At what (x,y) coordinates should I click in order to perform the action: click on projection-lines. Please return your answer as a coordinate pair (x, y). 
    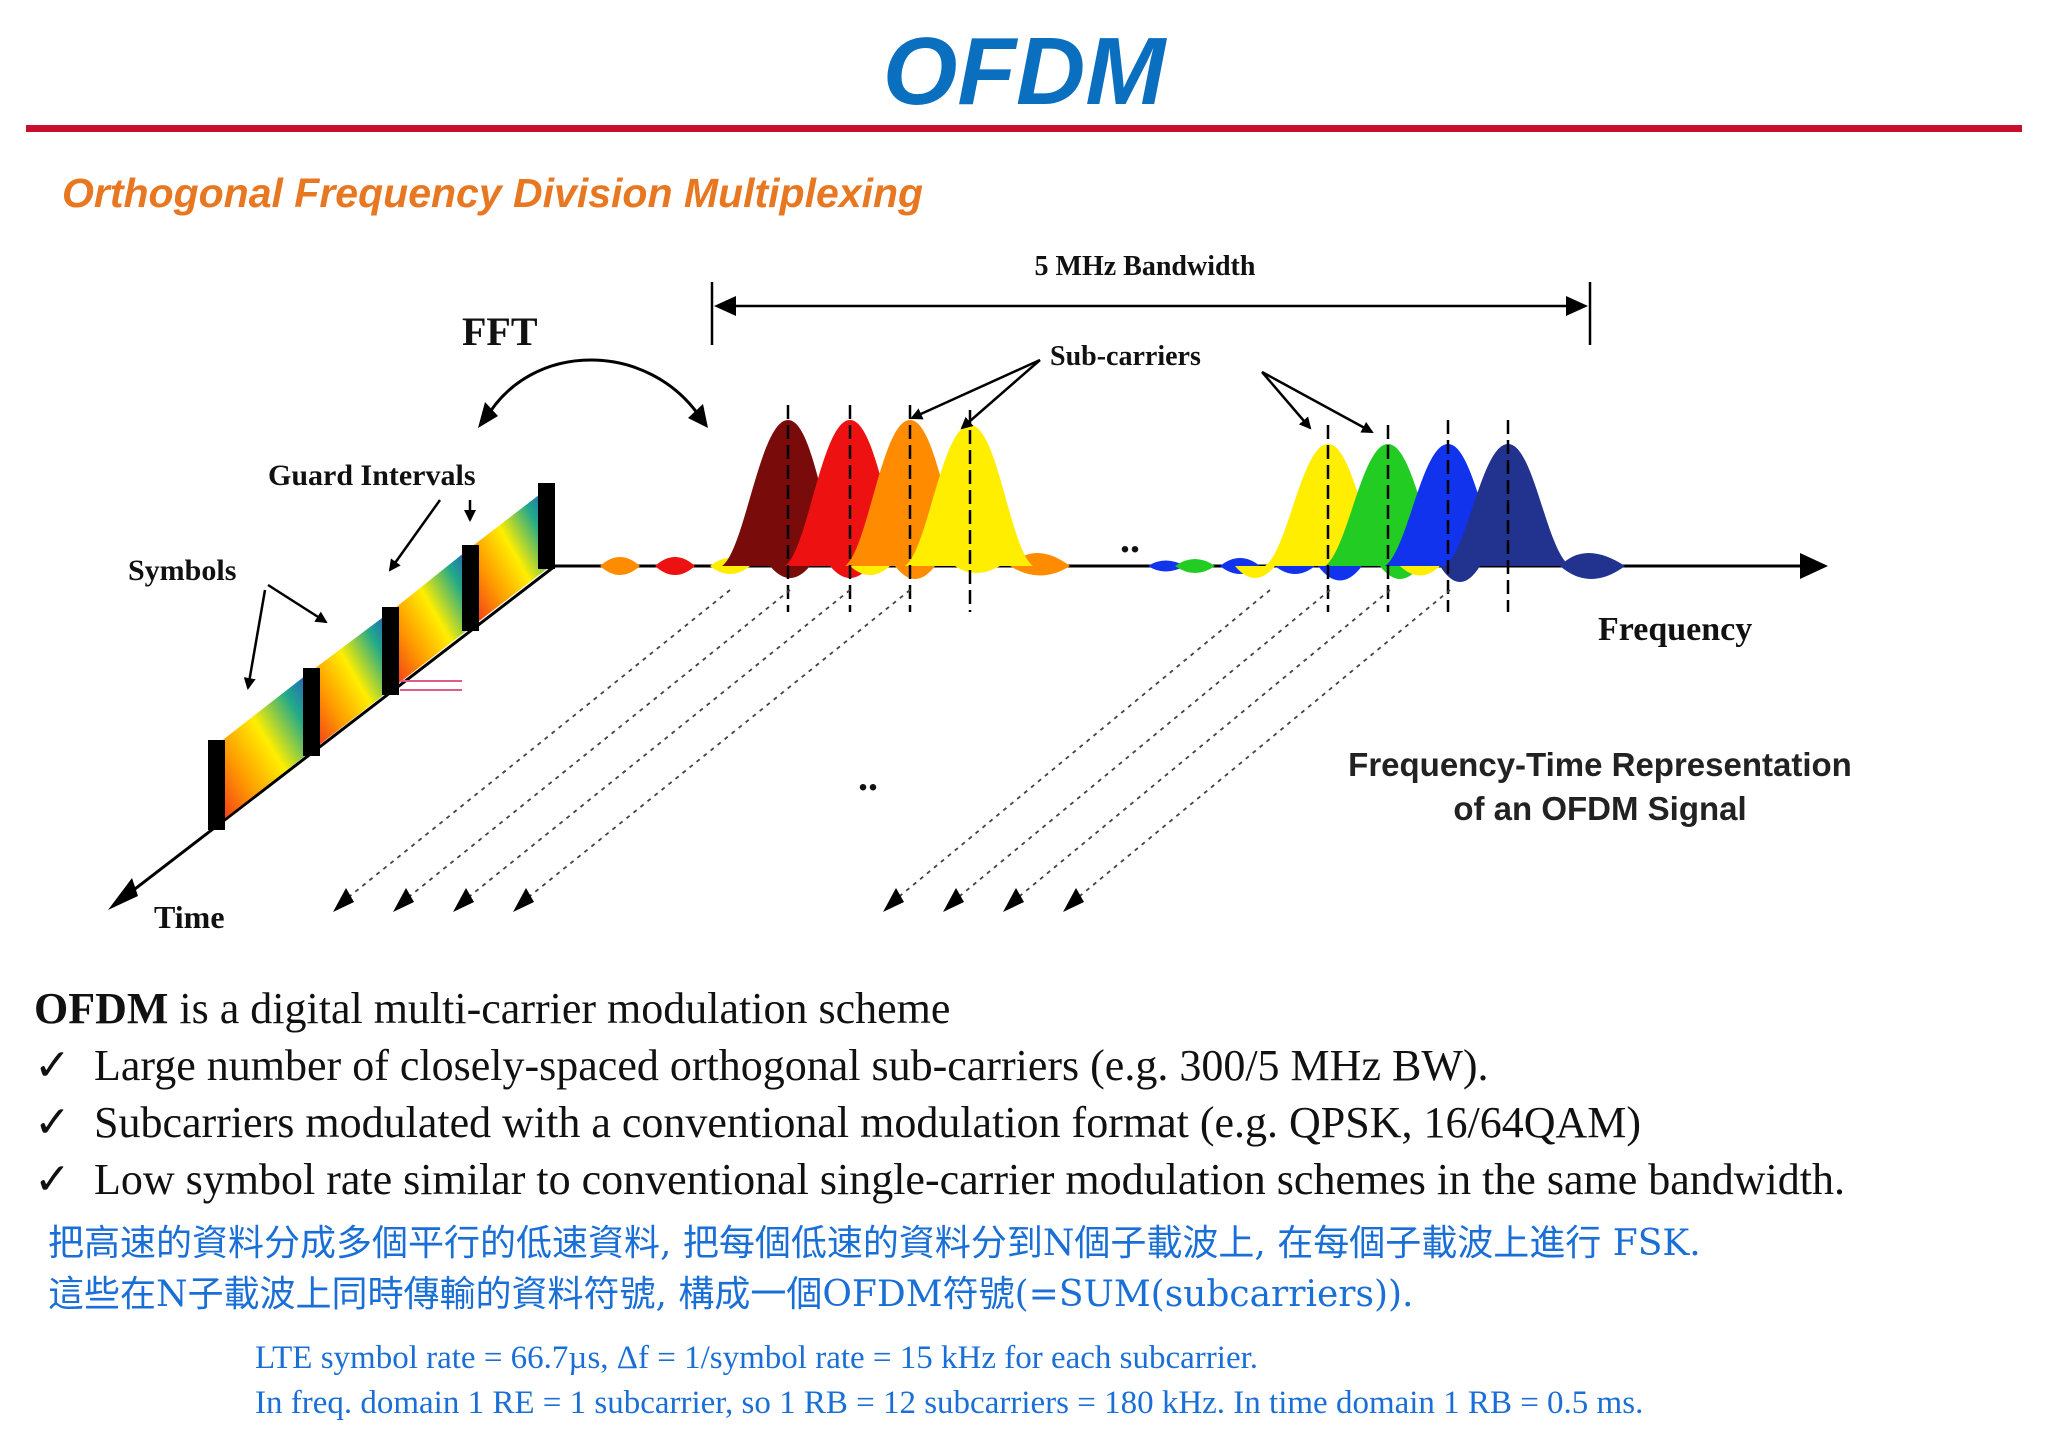
    Looking at the image, I should click on (897, 745).